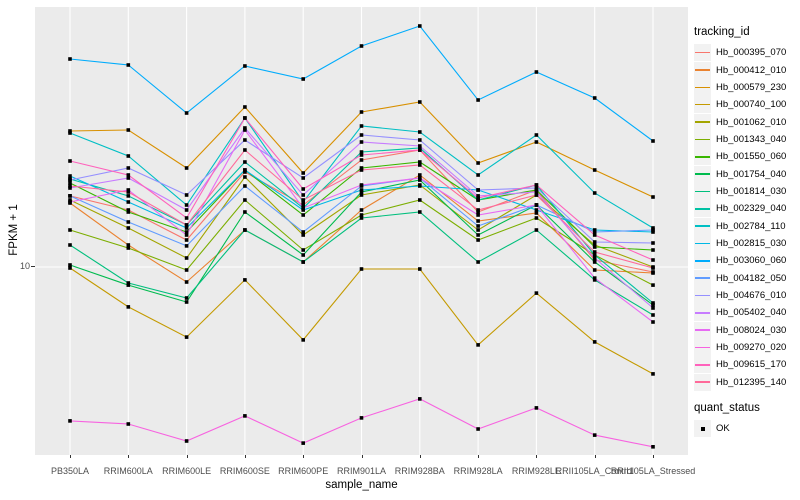  I want to click on legend-item-Hb_000740_100: Hb_000740_100, so click(747, 105).